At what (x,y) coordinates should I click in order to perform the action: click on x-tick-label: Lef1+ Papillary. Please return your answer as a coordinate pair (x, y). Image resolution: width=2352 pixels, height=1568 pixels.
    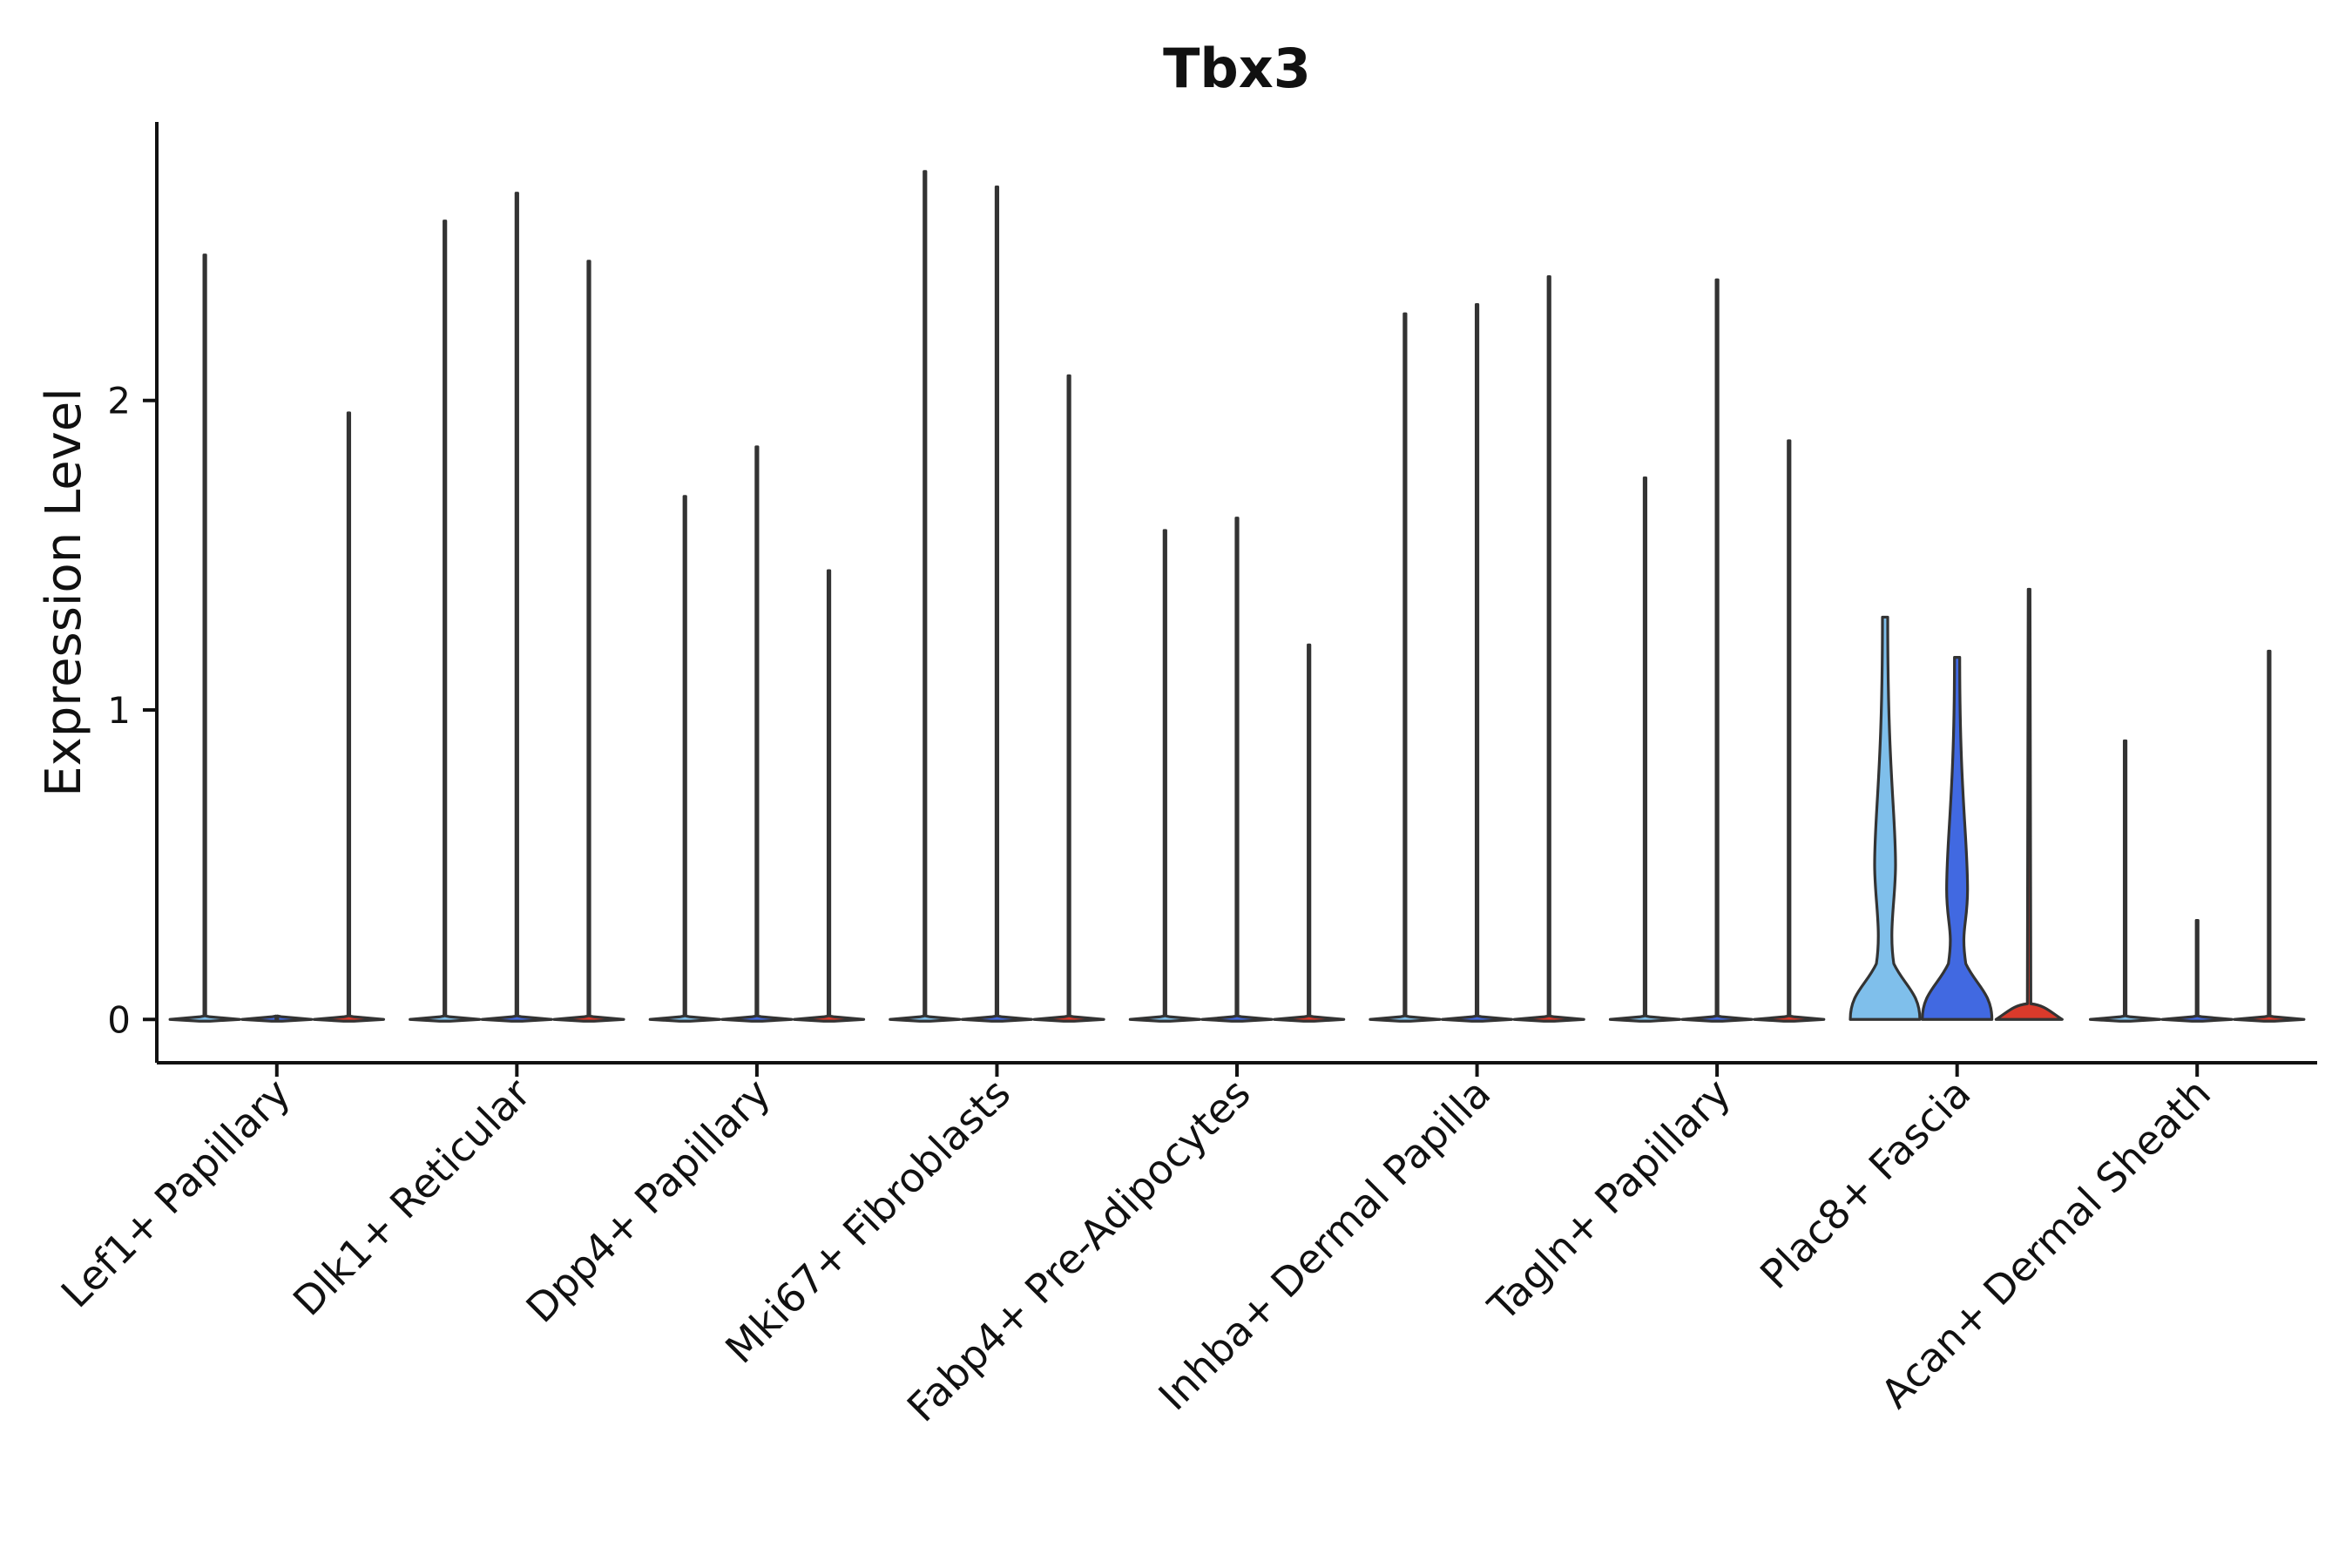
    Looking at the image, I should click on (176, 1193).